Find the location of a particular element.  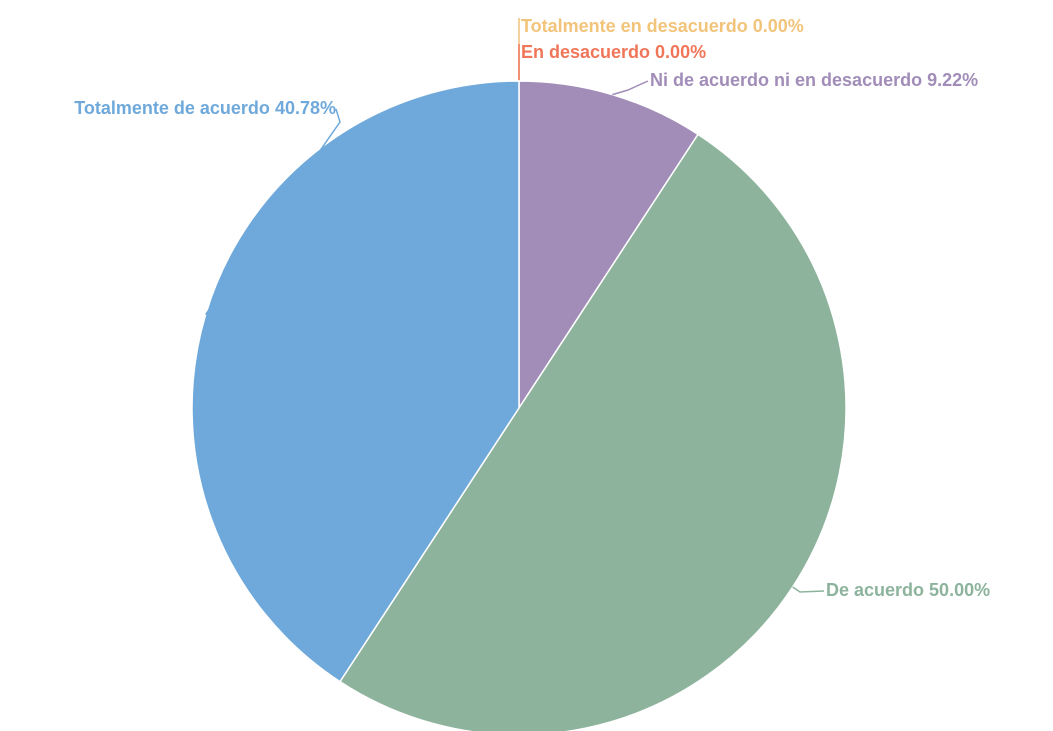

data-label: Totalmente en desacuerdo 0.00% is located at coordinates (662, 26).